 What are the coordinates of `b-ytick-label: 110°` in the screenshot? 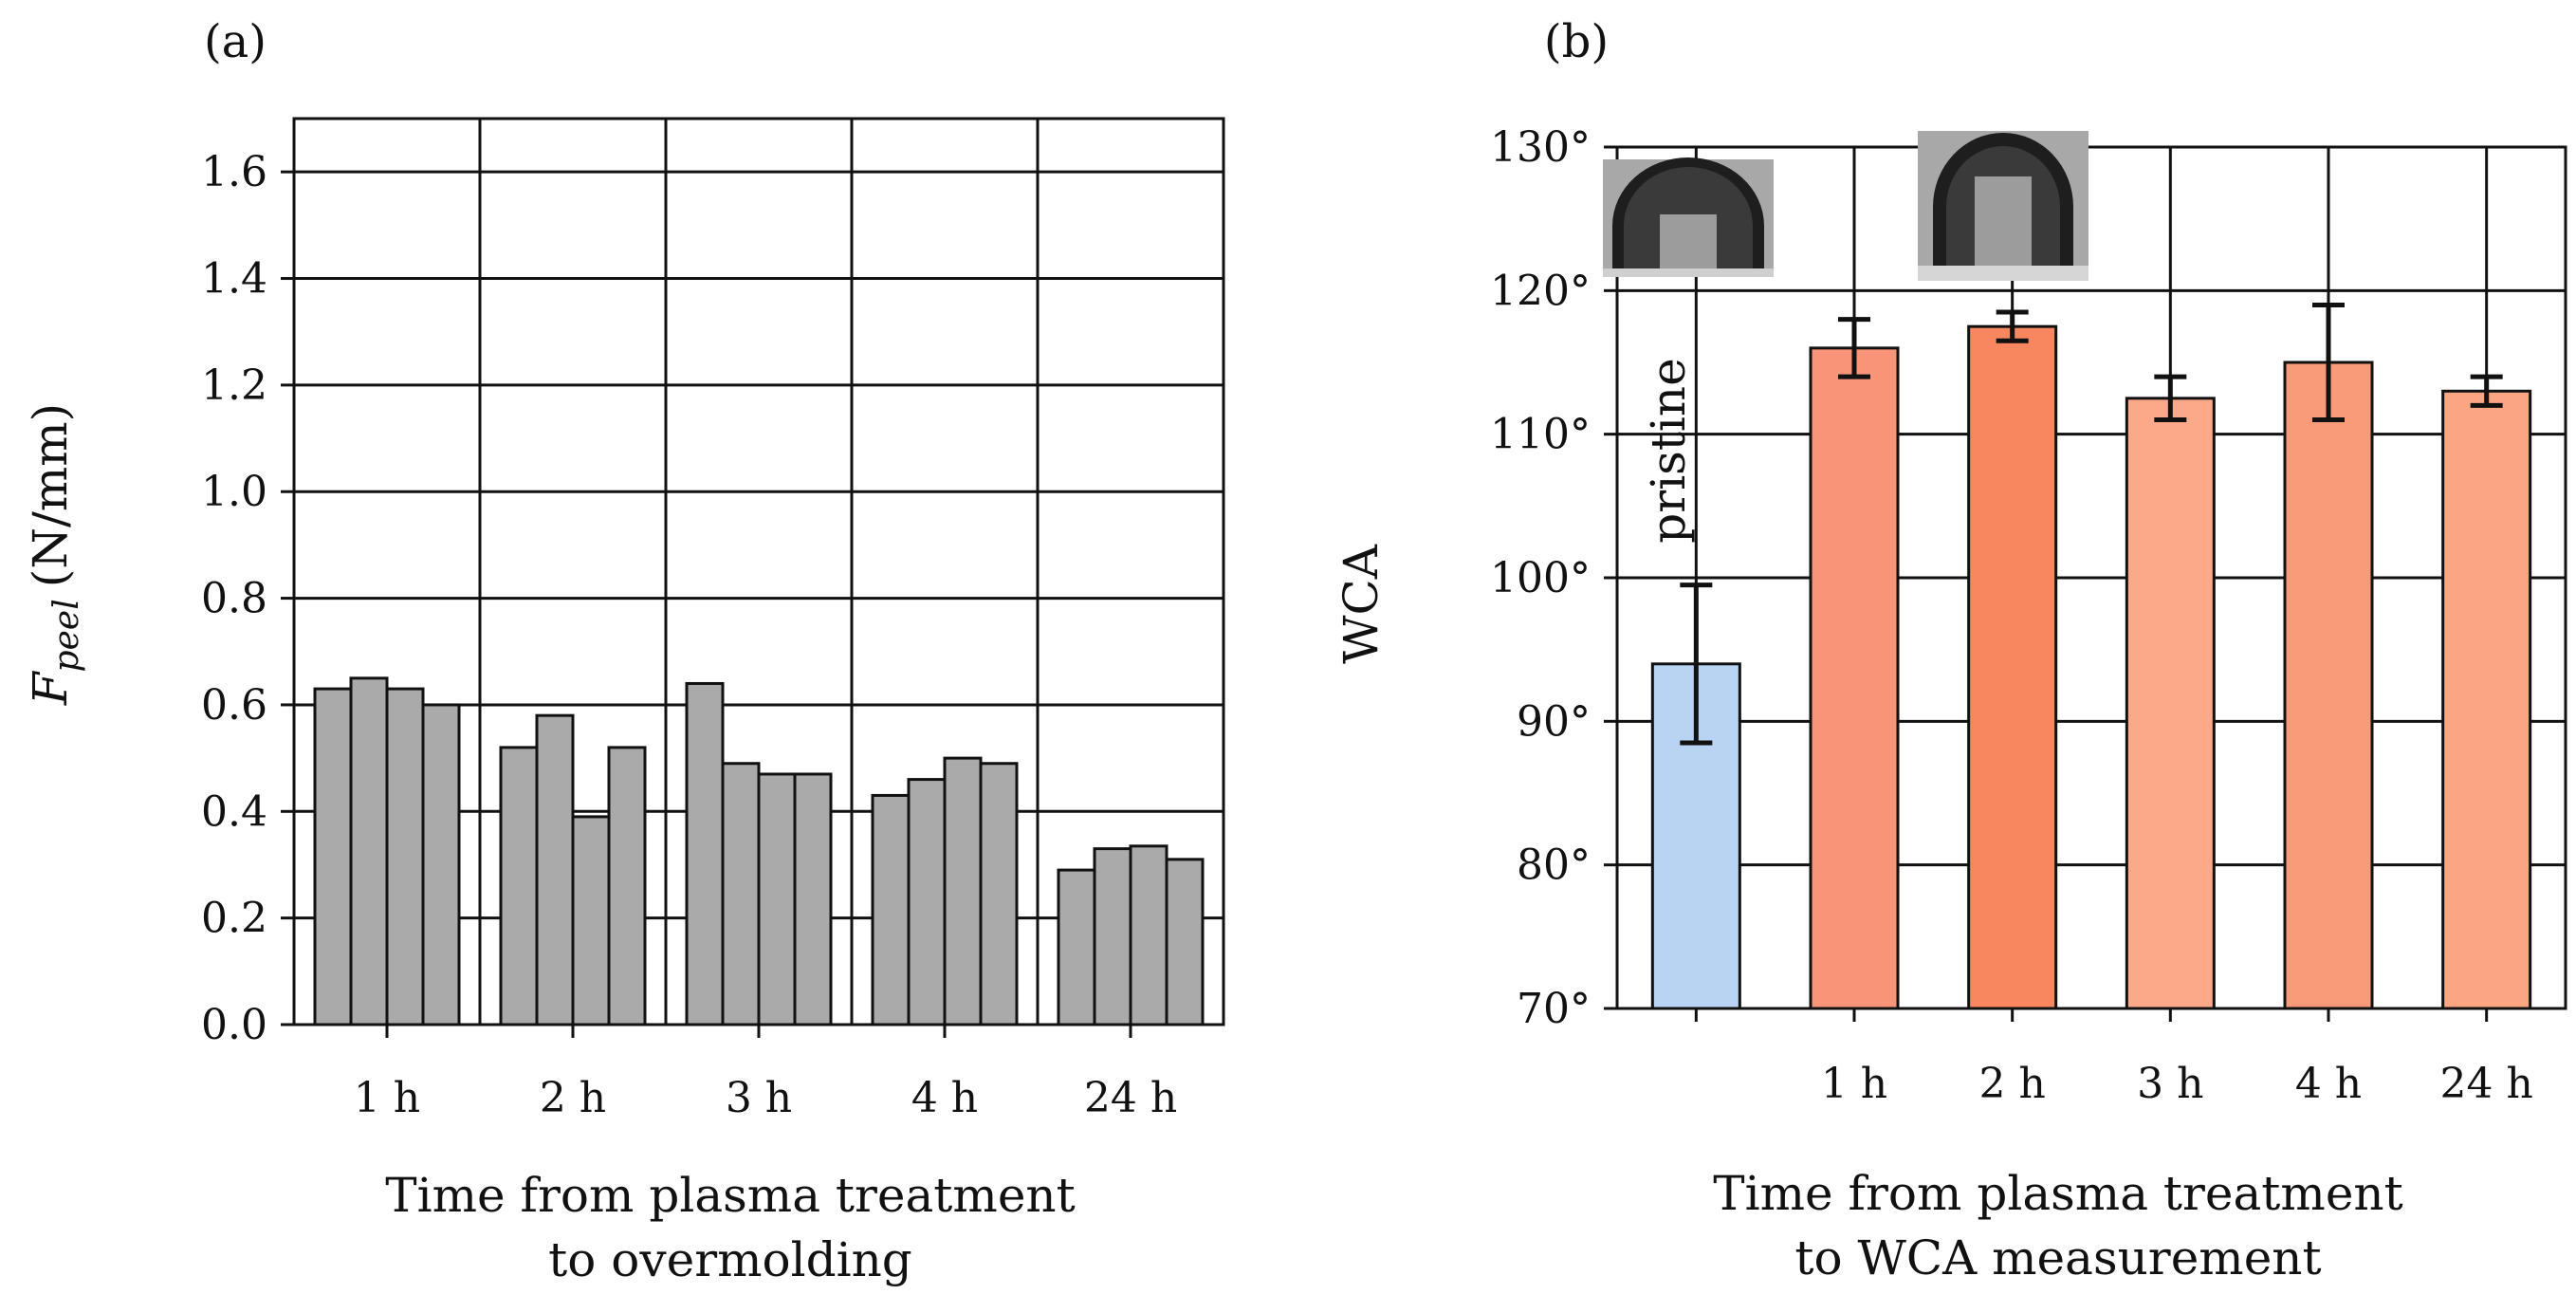 It's located at (1540, 435).